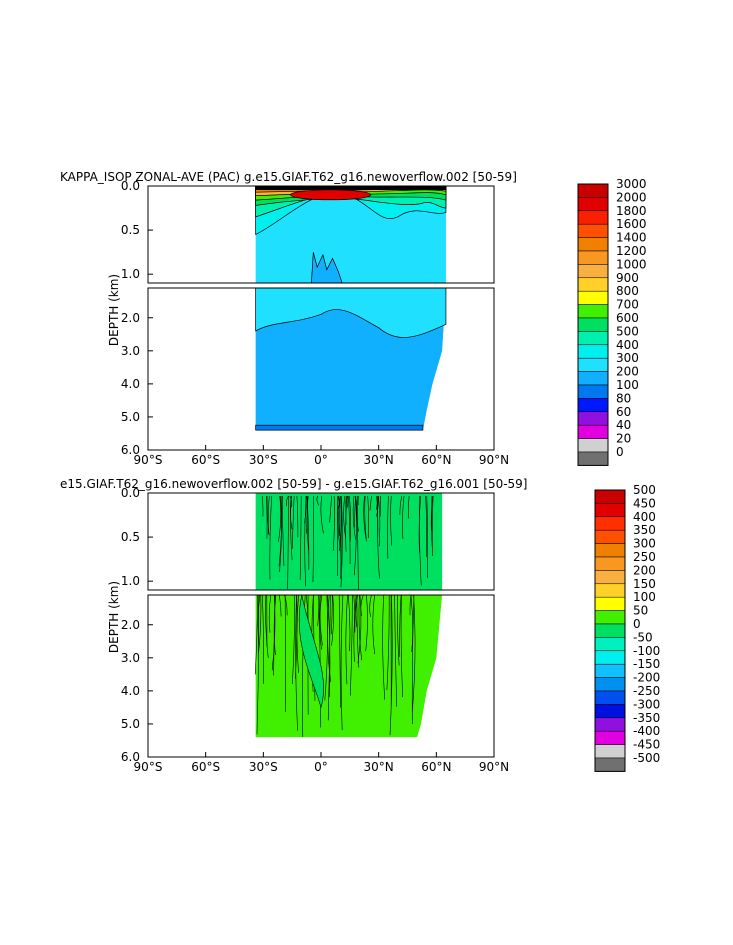 The height and width of the screenshot is (945, 733). Describe the element at coordinates (631, 251) in the screenshot. I see `colorbar-label: 1200` at that location.